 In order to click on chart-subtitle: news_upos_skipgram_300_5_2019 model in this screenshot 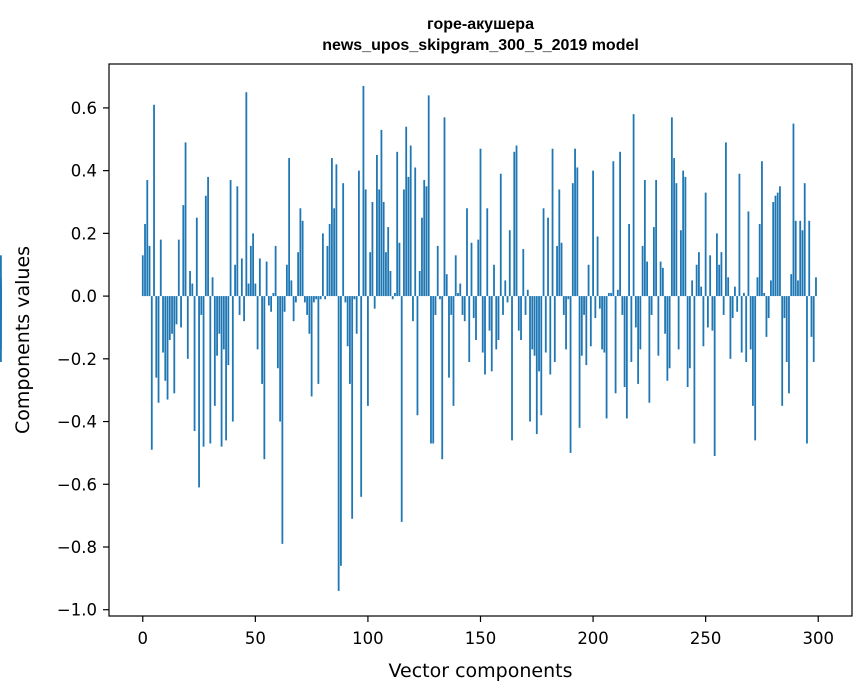, I will do `click(480, 45)`.